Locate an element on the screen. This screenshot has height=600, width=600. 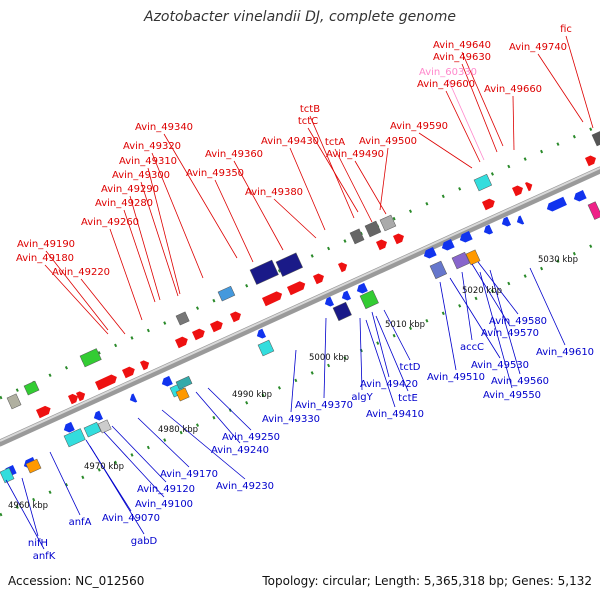
bottom-gene-label: Avin_49580 is located at coordinates (518, 321).